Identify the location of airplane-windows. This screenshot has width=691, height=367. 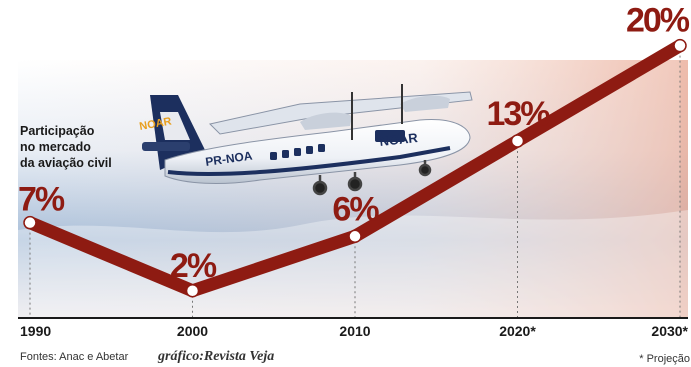
(297, 152).